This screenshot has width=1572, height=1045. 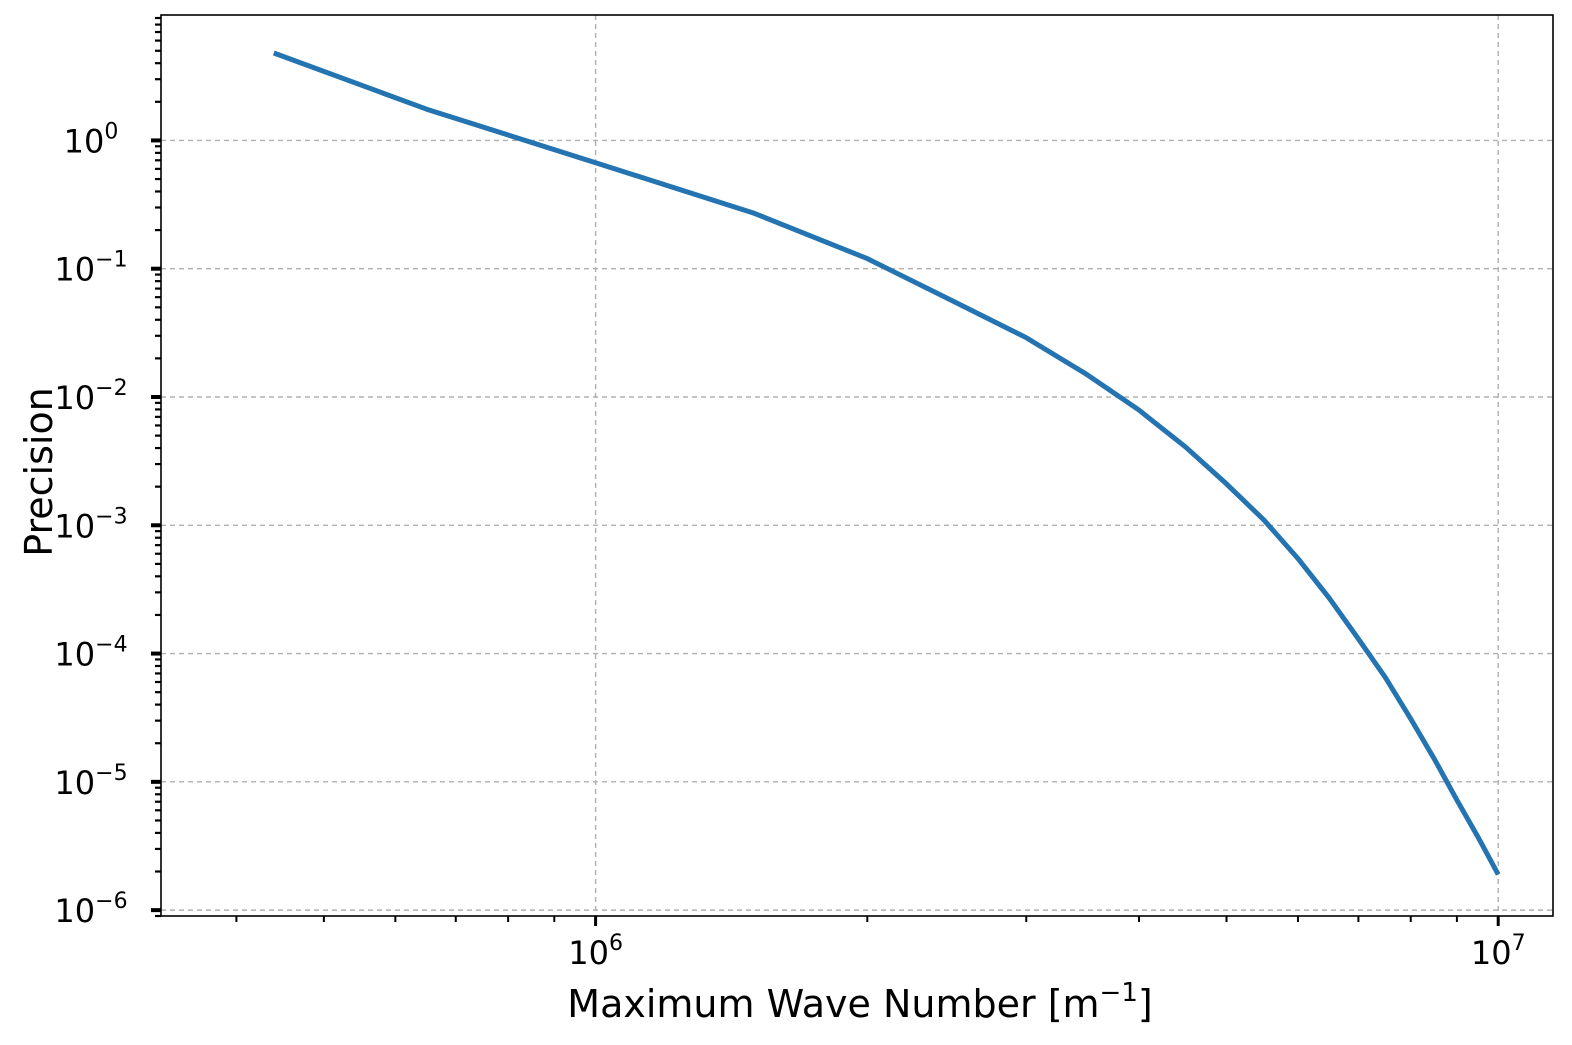 What do you see at coordinates (1145, 1004) in the screenshot?
I see `x-axis-label-suffix: ]` at bounding box center [1145, 1004].